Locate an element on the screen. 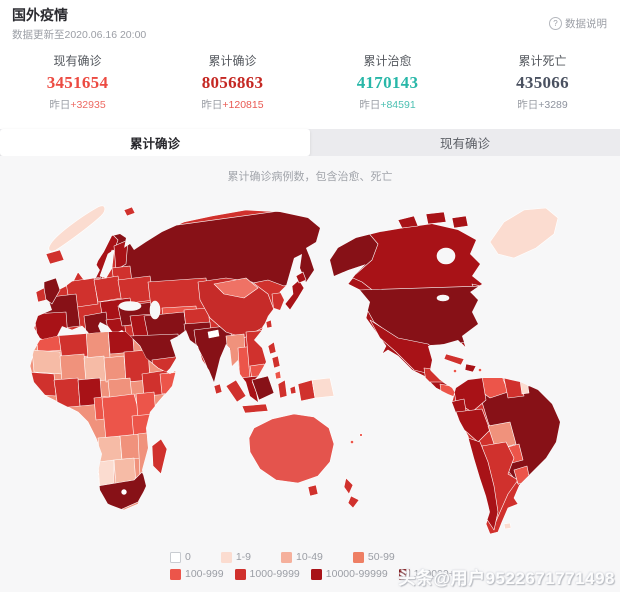  region-java is located at coordinates (255, 408).